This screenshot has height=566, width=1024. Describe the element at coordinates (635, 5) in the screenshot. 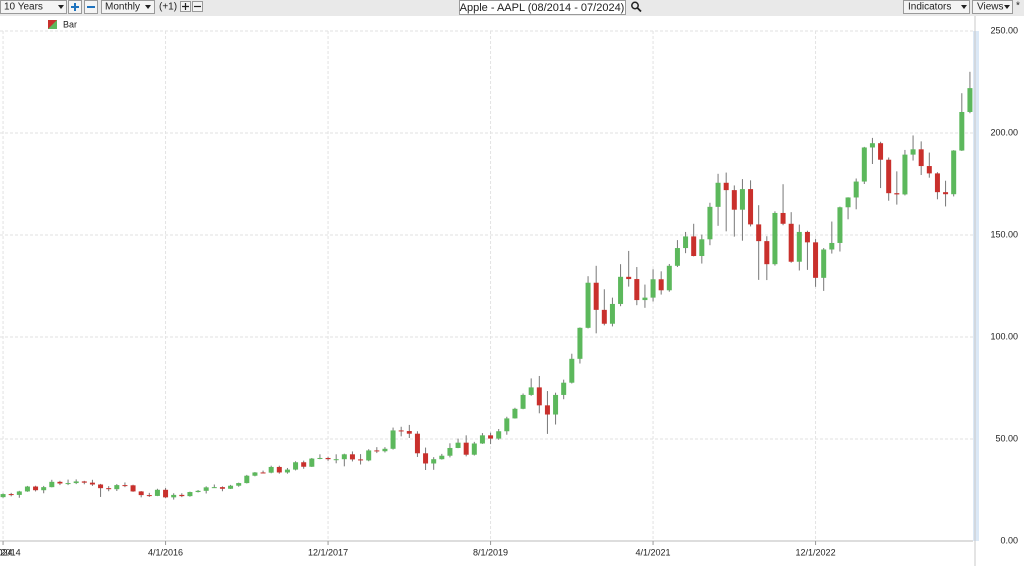

I see `search-icon` at that location.